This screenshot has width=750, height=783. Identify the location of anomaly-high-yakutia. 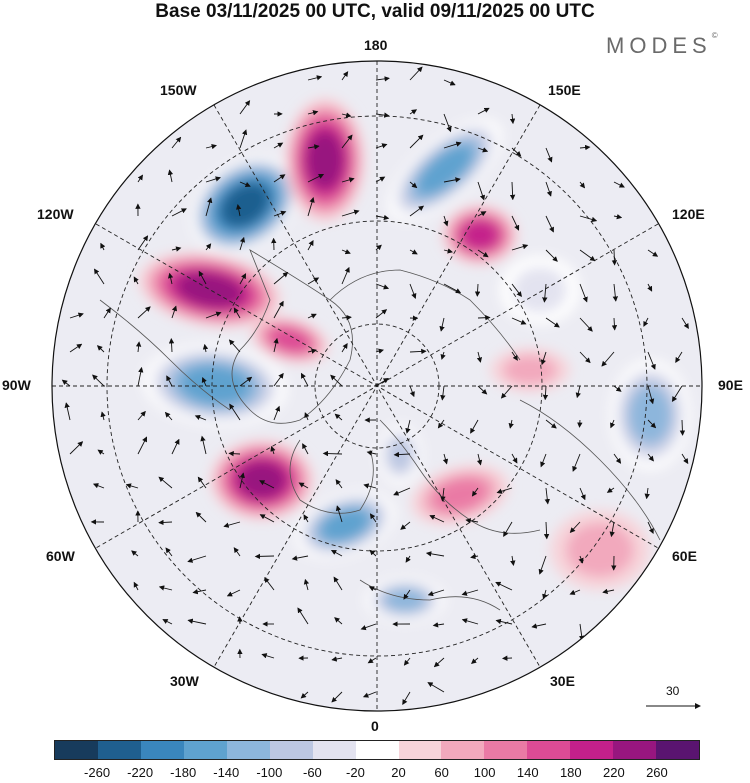
(480, 235).